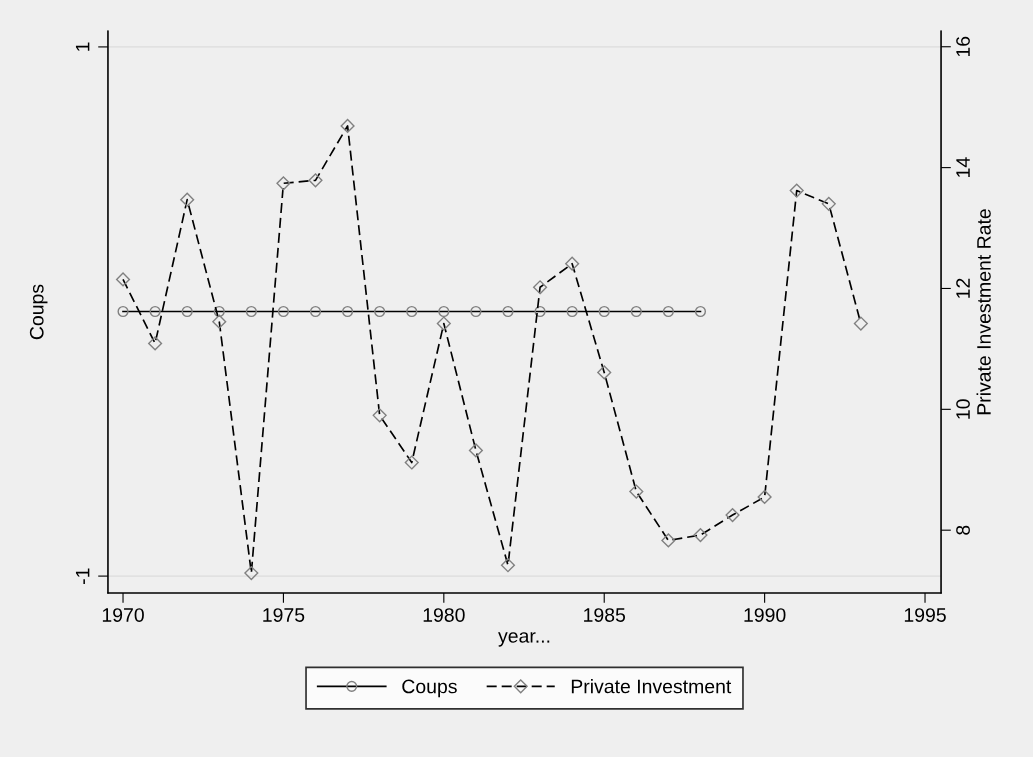  I want to click on y2-axis-title: Private Investment Rate, so click(983, 312).